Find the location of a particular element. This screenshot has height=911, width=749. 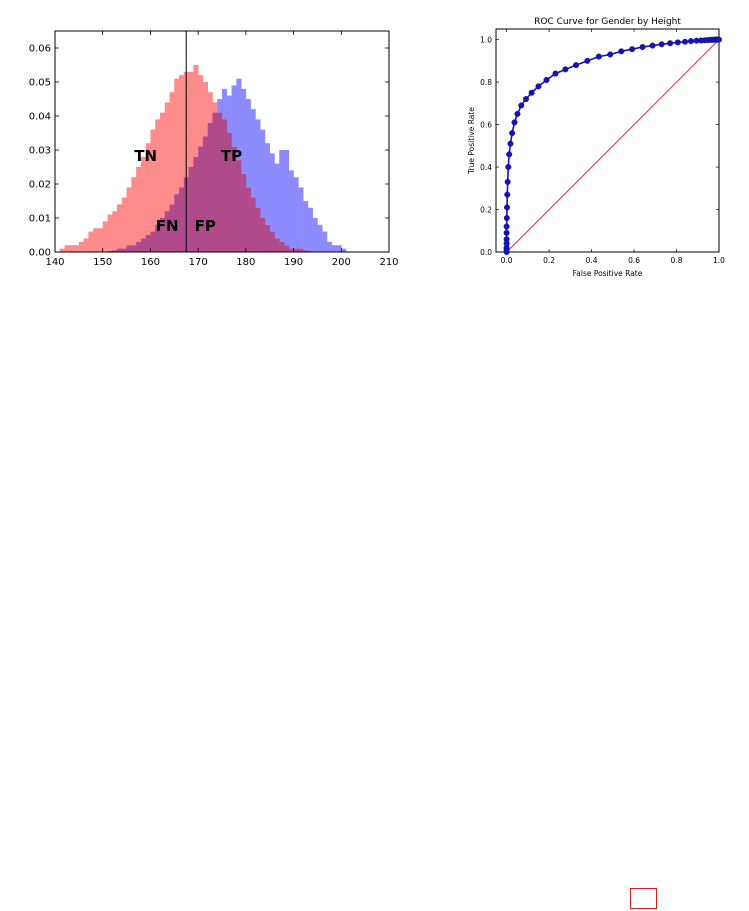

red-marker-box is located at coordinates (643, 898).